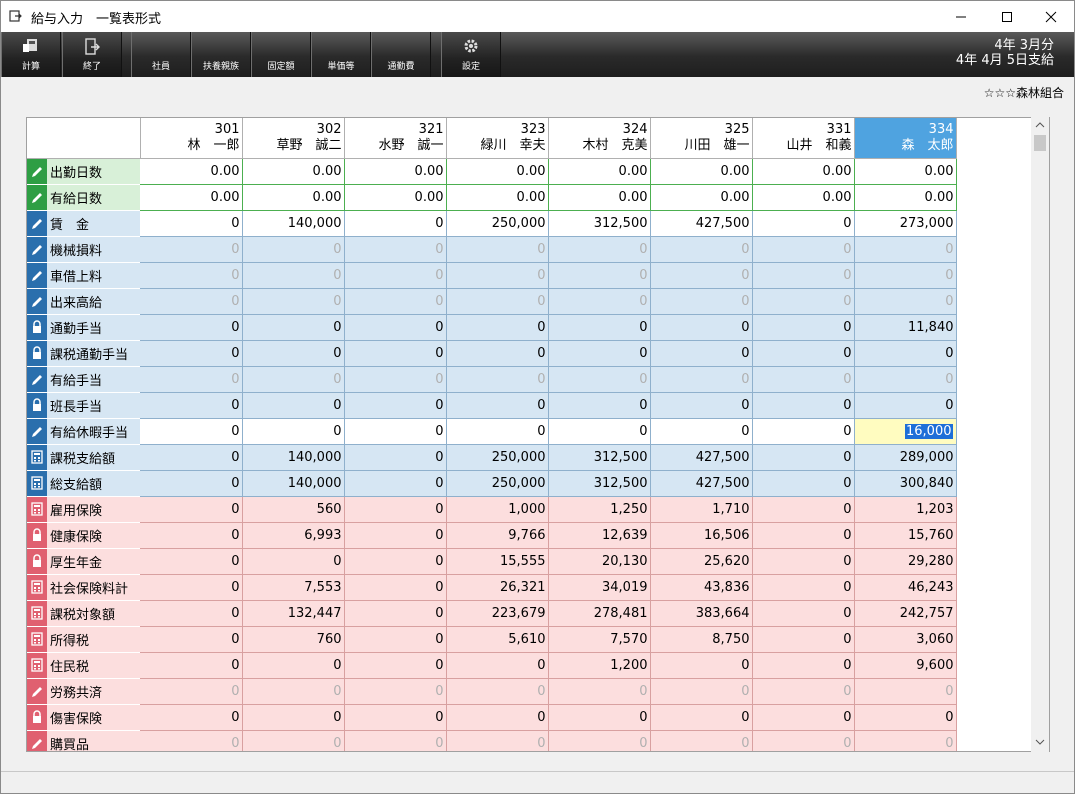 The image size is (1075, 794). What do you see at coordinates (497, 138) in the screenshot?
I see `employee-header: 323 緑川 幸夫` at bounding box center [497, 138].